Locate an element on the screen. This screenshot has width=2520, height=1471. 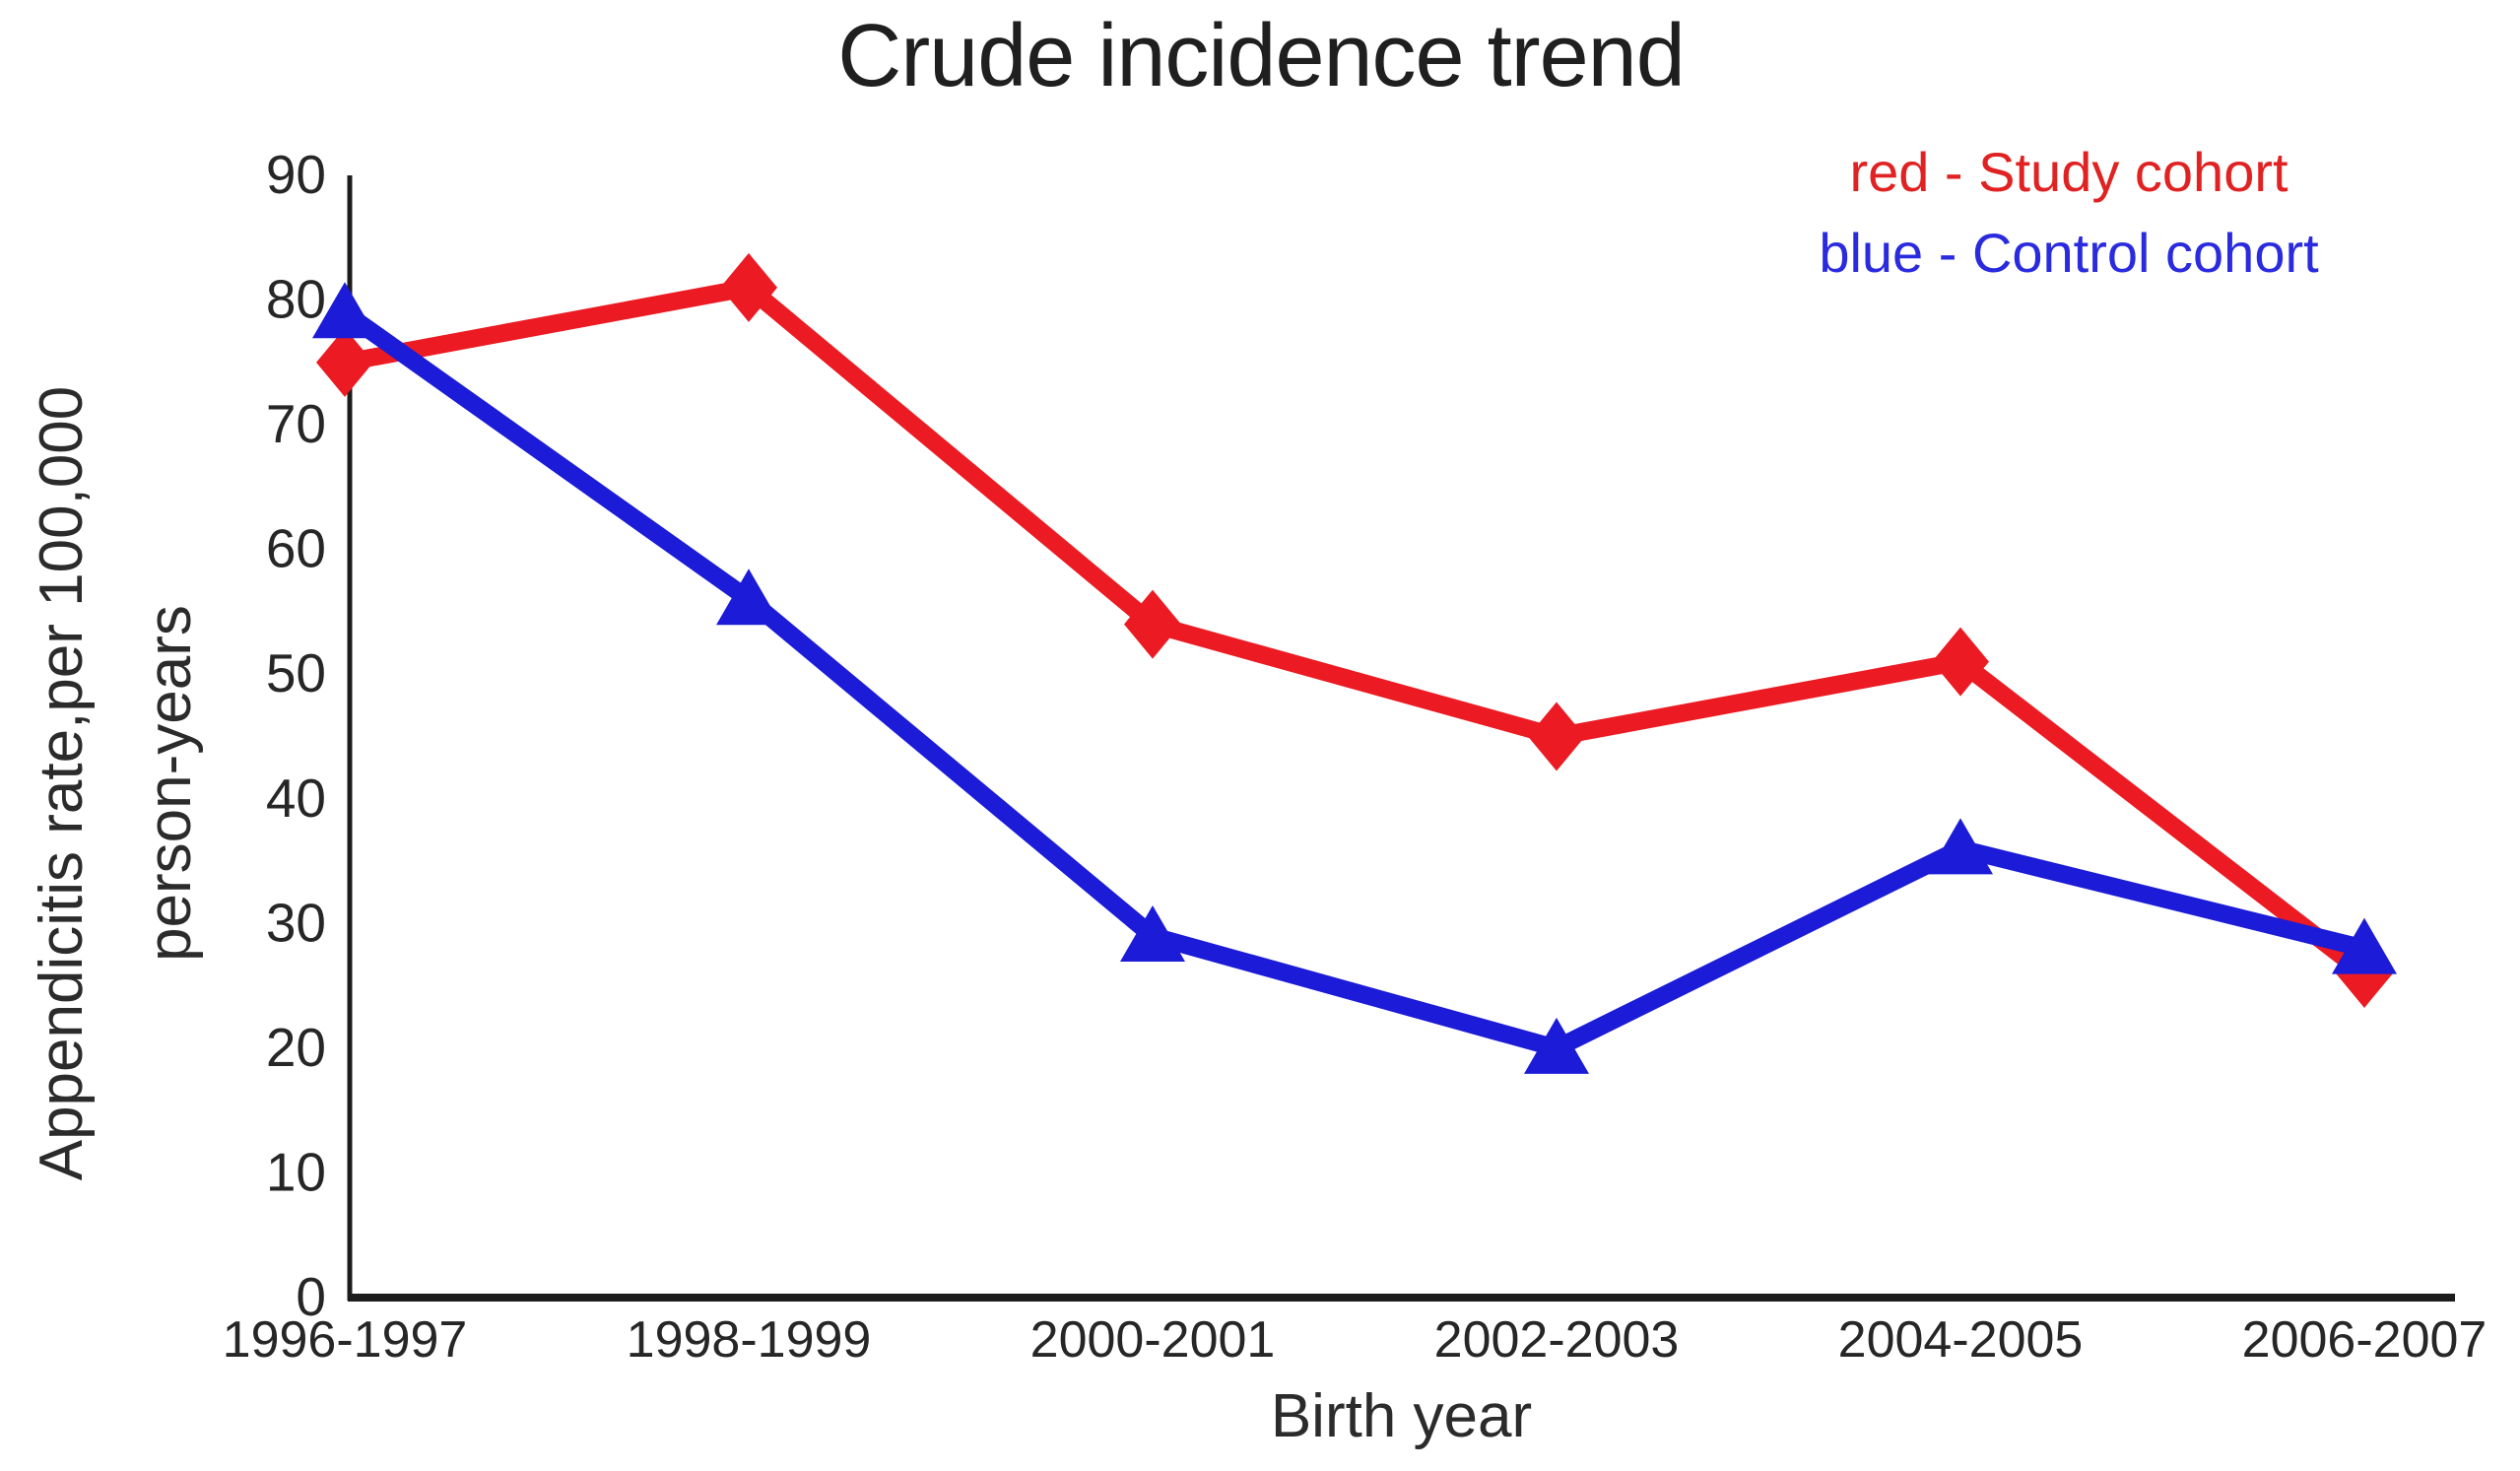
y-tick-label: 40 is located at coordinates (296, 799).